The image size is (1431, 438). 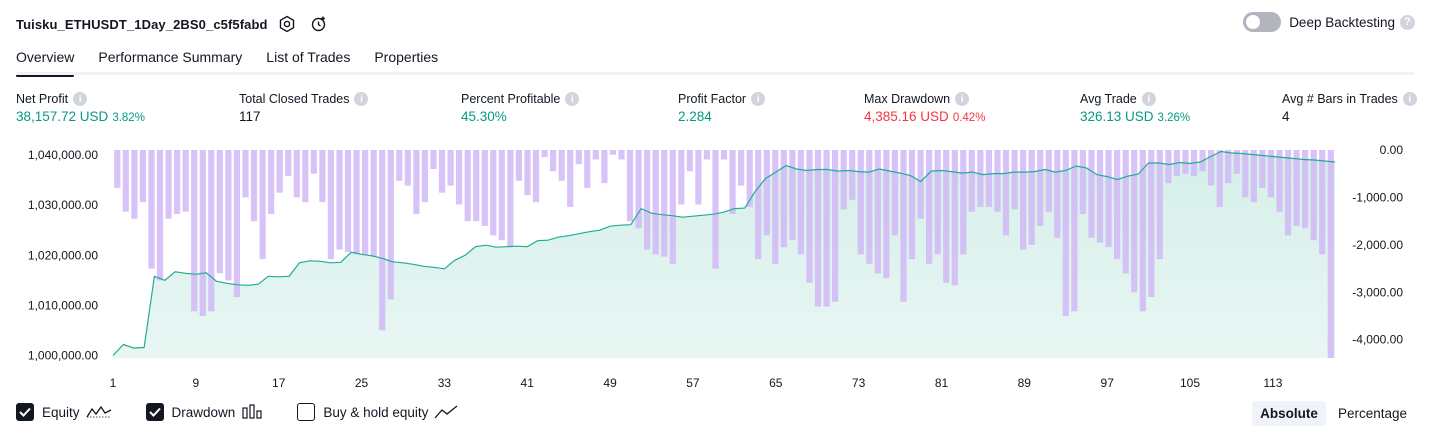 I want to click on absolute-mode-button: Absolute, so click(x=1289, y=413).